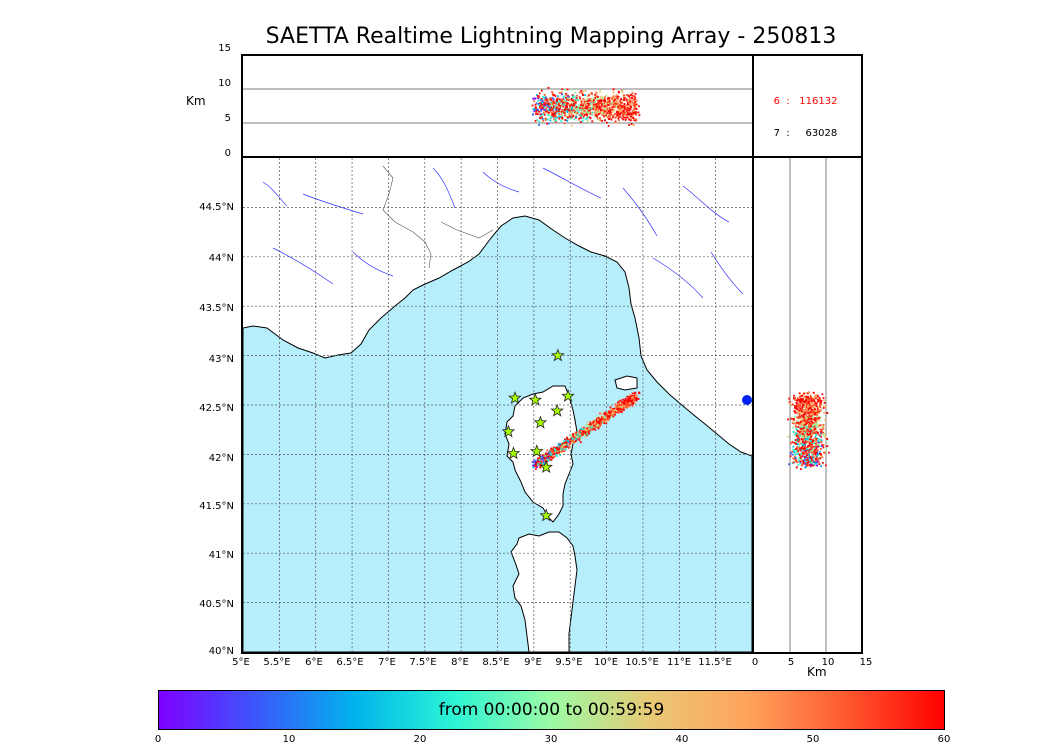  Describe the element at coordinates (551, 710) in the screenshot. I see `time-colorbar: from 00:00:00 to 00:59:59` at that location.